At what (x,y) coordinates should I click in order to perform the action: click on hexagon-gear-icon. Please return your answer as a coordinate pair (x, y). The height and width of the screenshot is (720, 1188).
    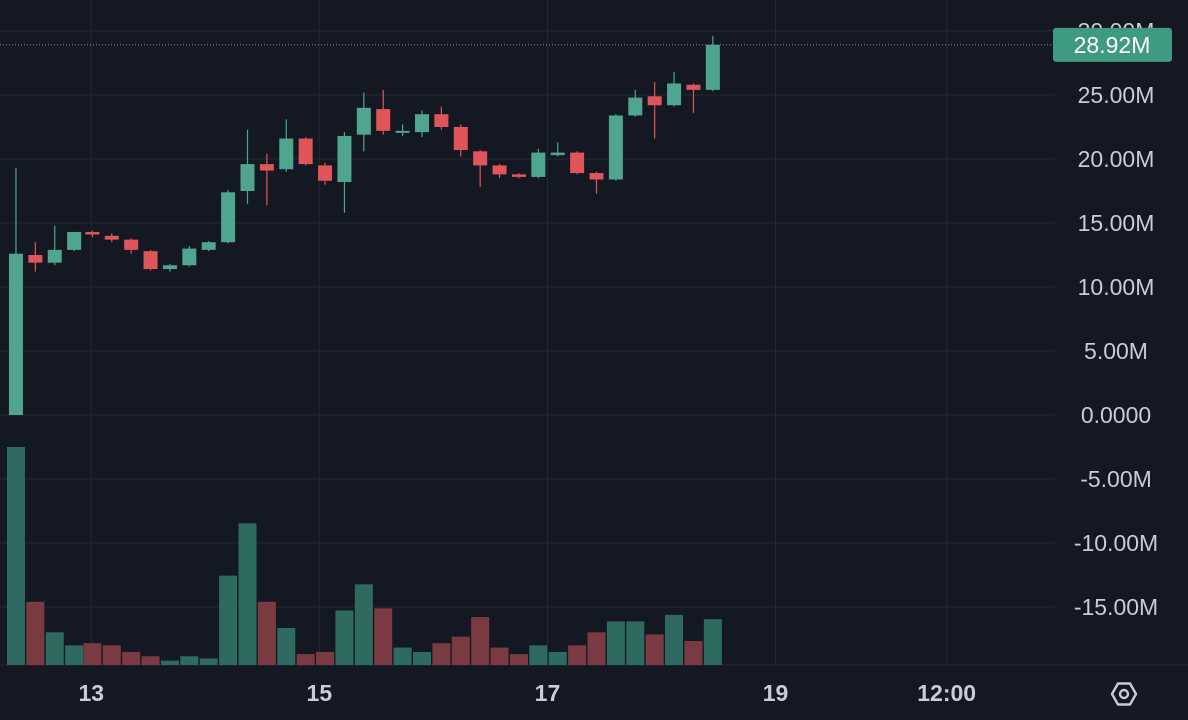
    Looking at the image, I should click on (1124, 694).